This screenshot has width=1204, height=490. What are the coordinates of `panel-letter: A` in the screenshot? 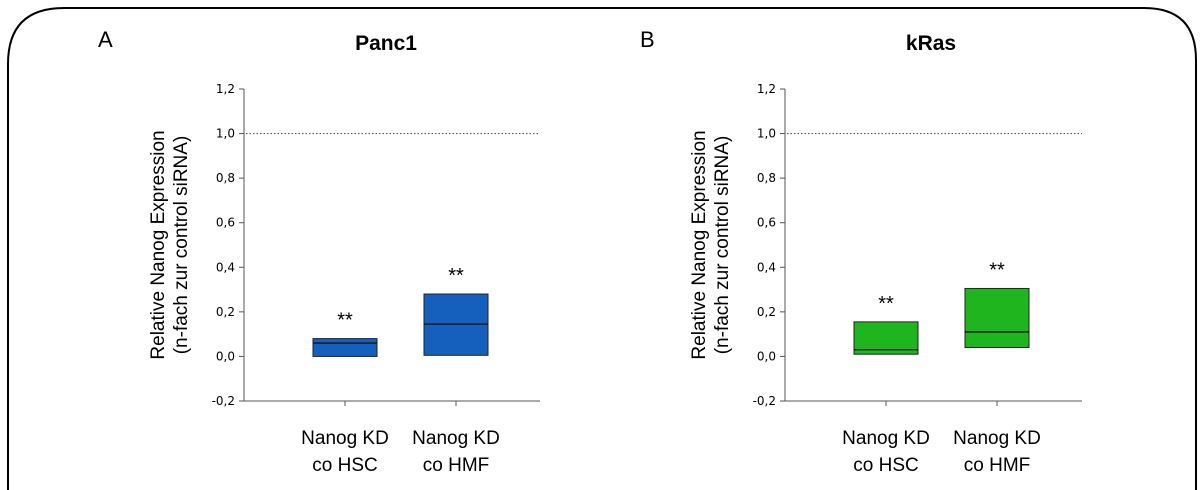 It's located at (105, 39).